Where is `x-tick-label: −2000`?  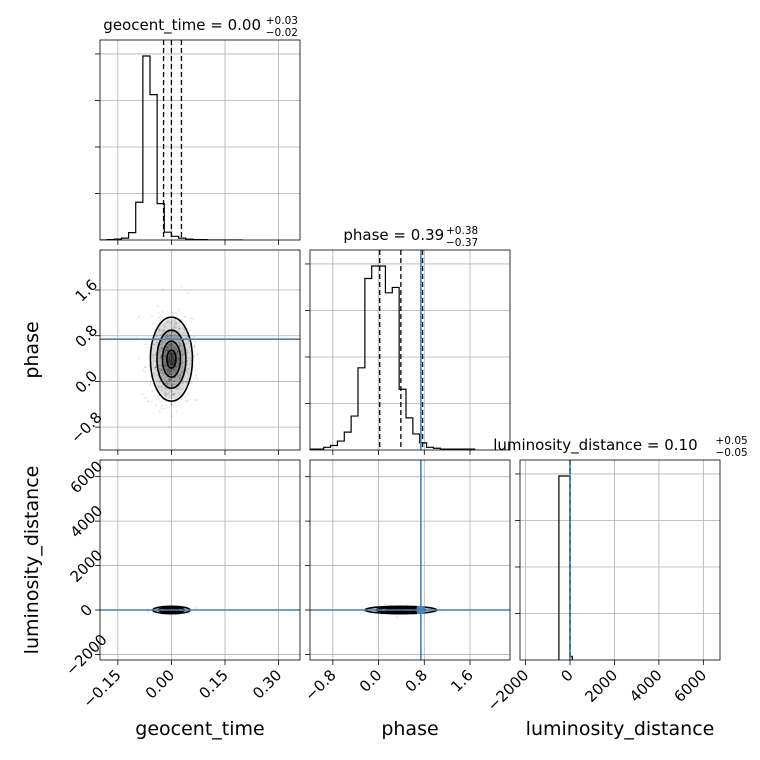
x-tick-label: −2000 is located at coordinates (508, 690).